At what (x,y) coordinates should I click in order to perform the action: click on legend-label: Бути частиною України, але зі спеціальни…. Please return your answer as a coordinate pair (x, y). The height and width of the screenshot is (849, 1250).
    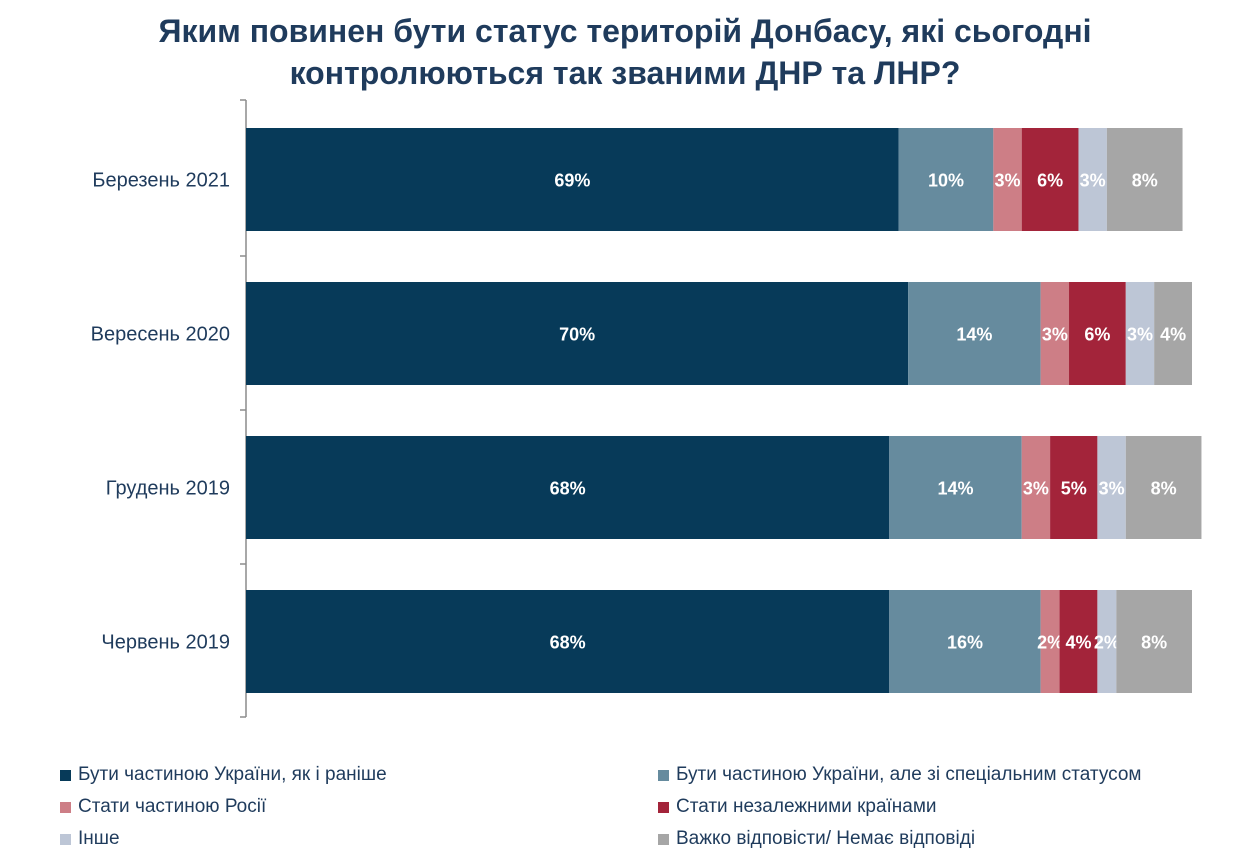
    Looking at the image, I should click on (909, 774).